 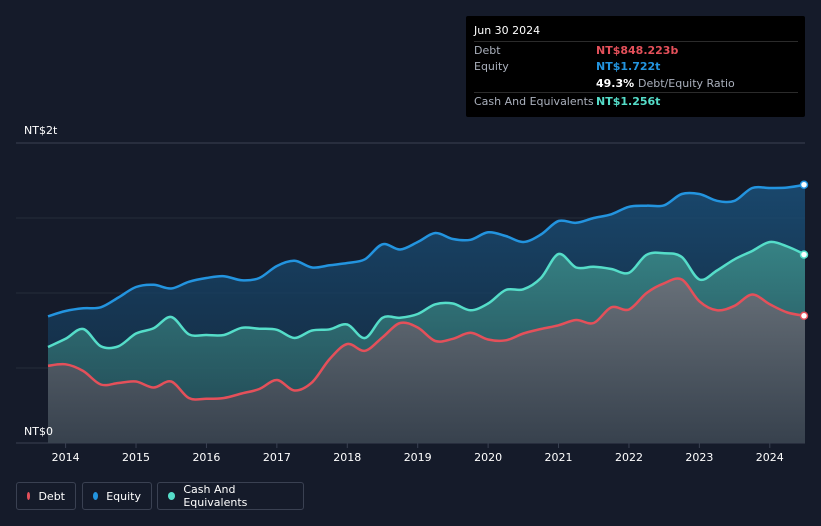 What do you see at coordinates (136, 457) in the screenshot?
I see `x-tick-label: 2015` at bounding box center [136, 457].